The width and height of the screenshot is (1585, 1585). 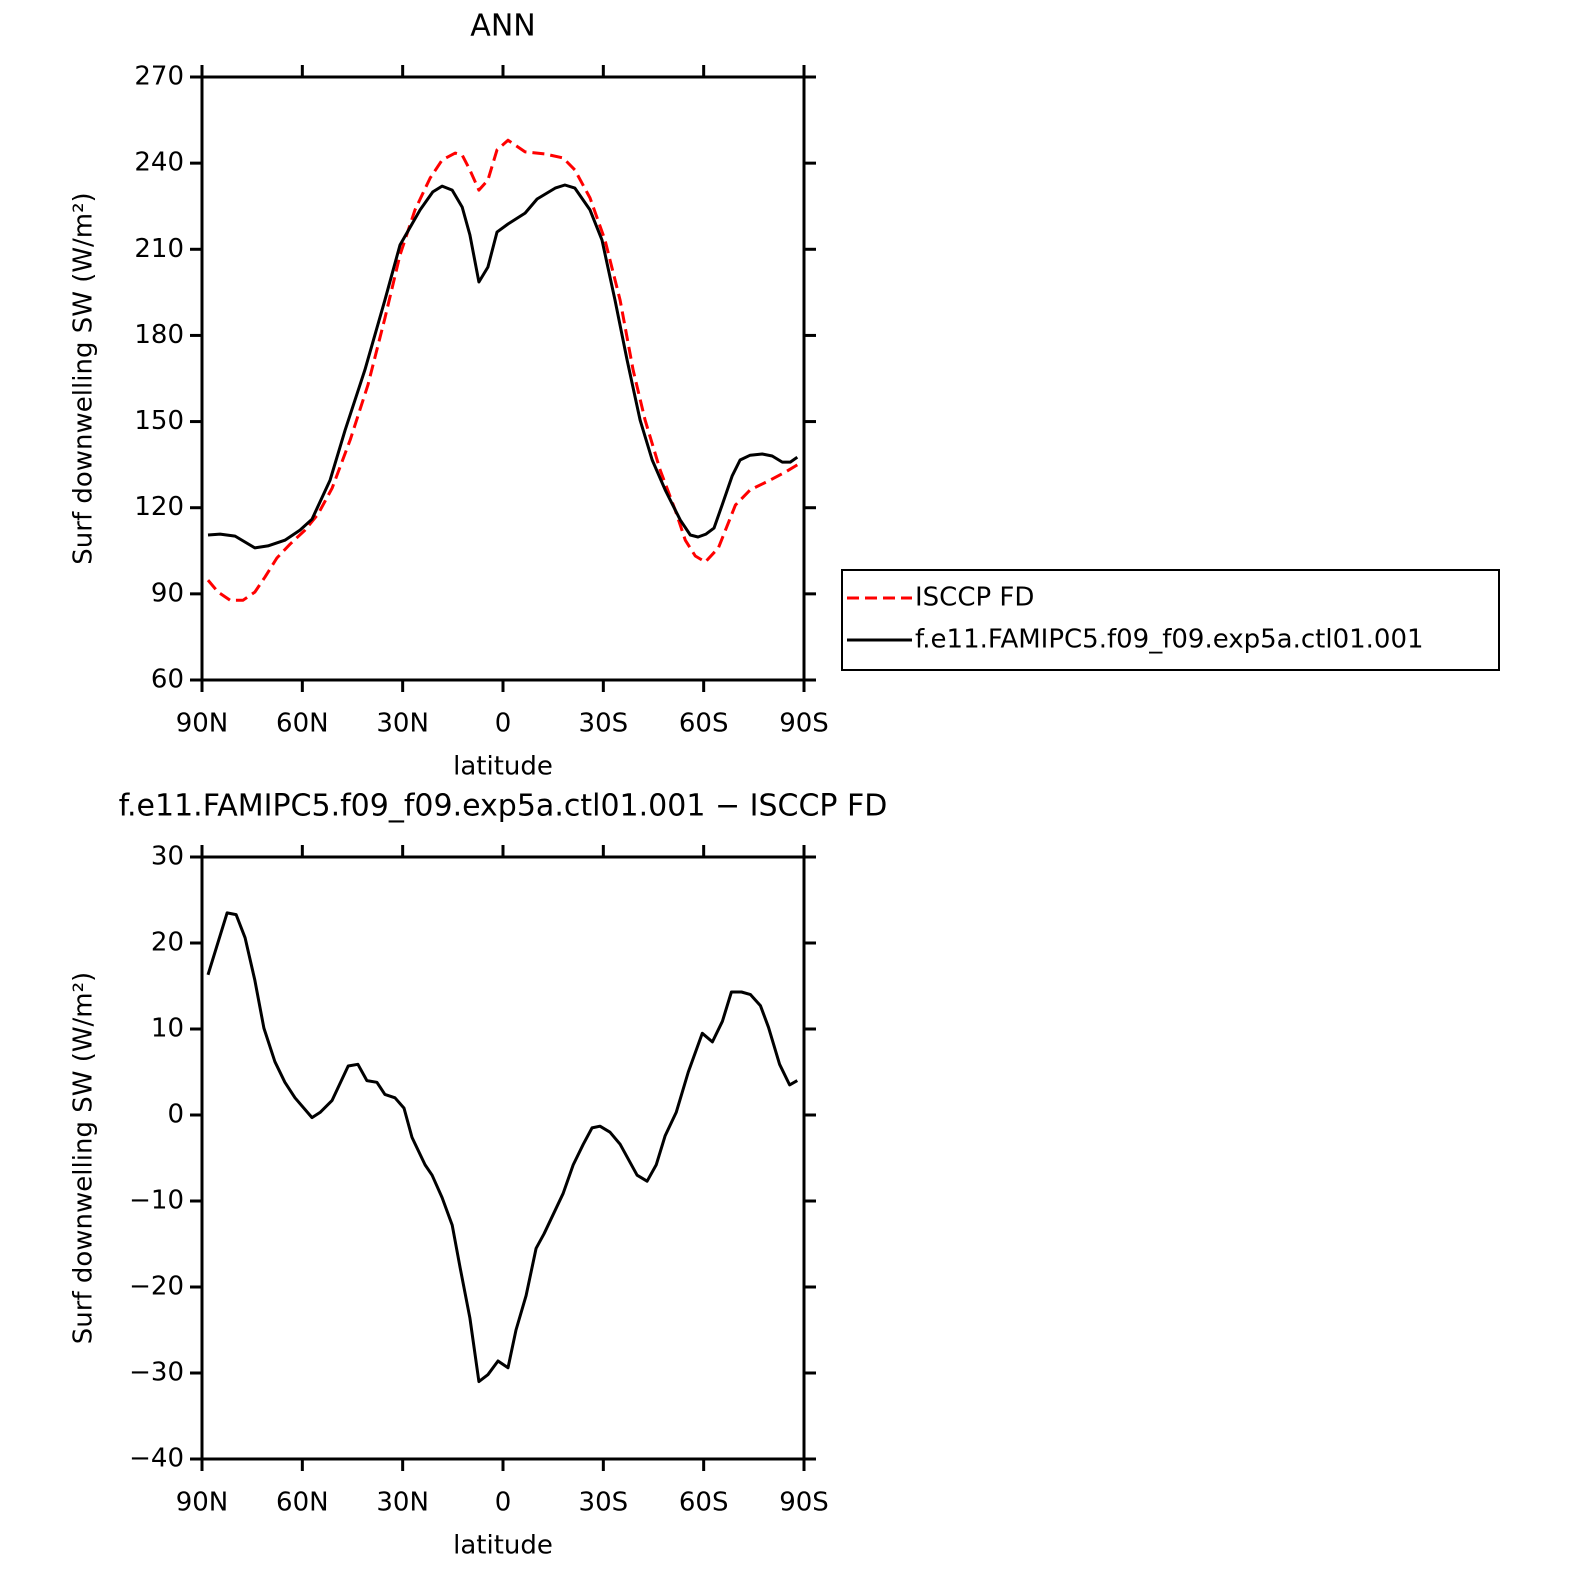 I want to click on y-tick-label: −20, so click(x=156, y=1287).